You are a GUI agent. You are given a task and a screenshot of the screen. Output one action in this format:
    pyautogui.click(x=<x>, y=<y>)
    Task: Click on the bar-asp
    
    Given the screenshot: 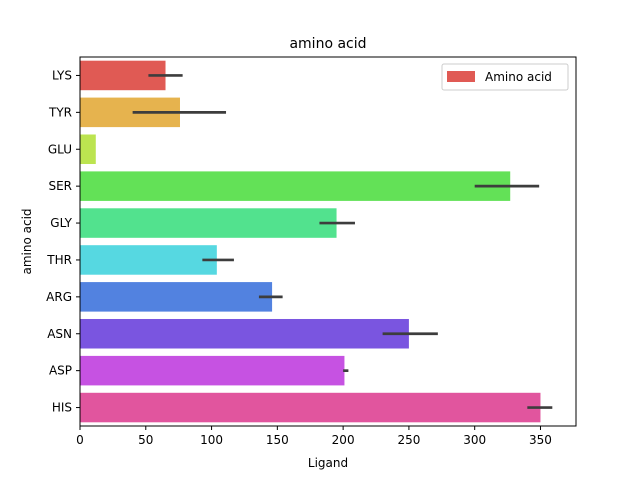 What is the action you would take?
    pyautogui.click(x=212, y=370)
    